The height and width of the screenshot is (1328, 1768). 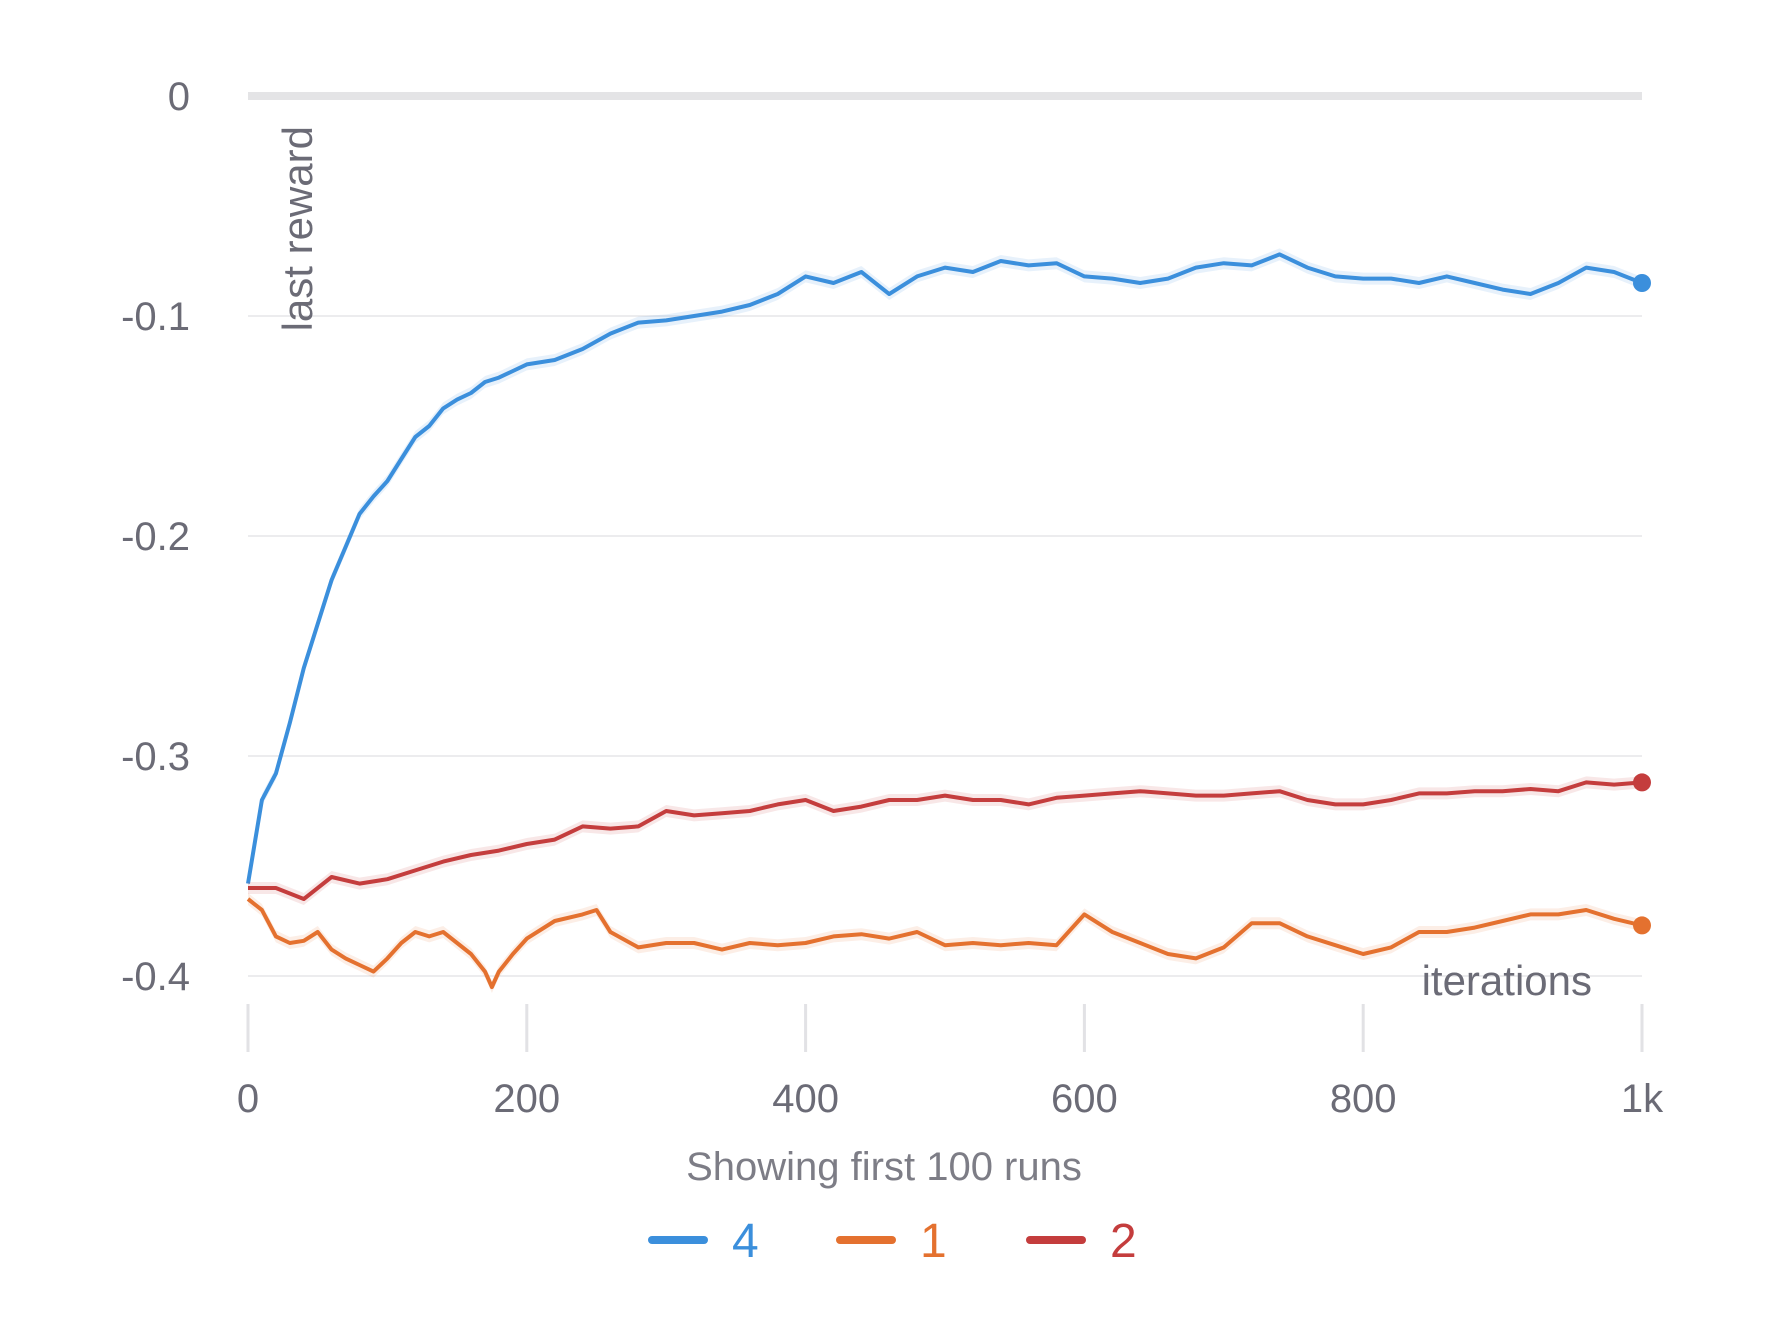 I want to click on chart-caption: Showing first 100 runs, so click(x=884, y=1167).